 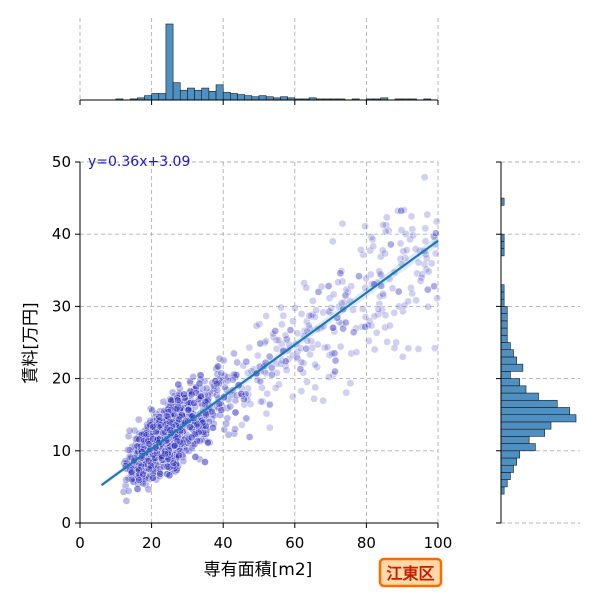 What do you see at coordinates (61, 234) in the screenshot?
I see `y-tick-label: 40` at bounding box center [61, 234].